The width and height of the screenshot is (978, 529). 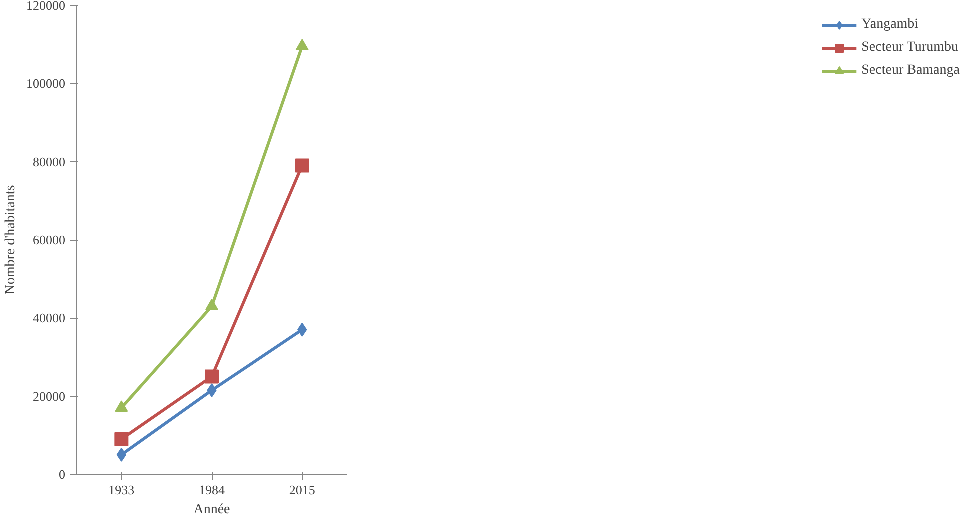 I want to click on y-tick-label: 40000, so click(x=49, y=318).